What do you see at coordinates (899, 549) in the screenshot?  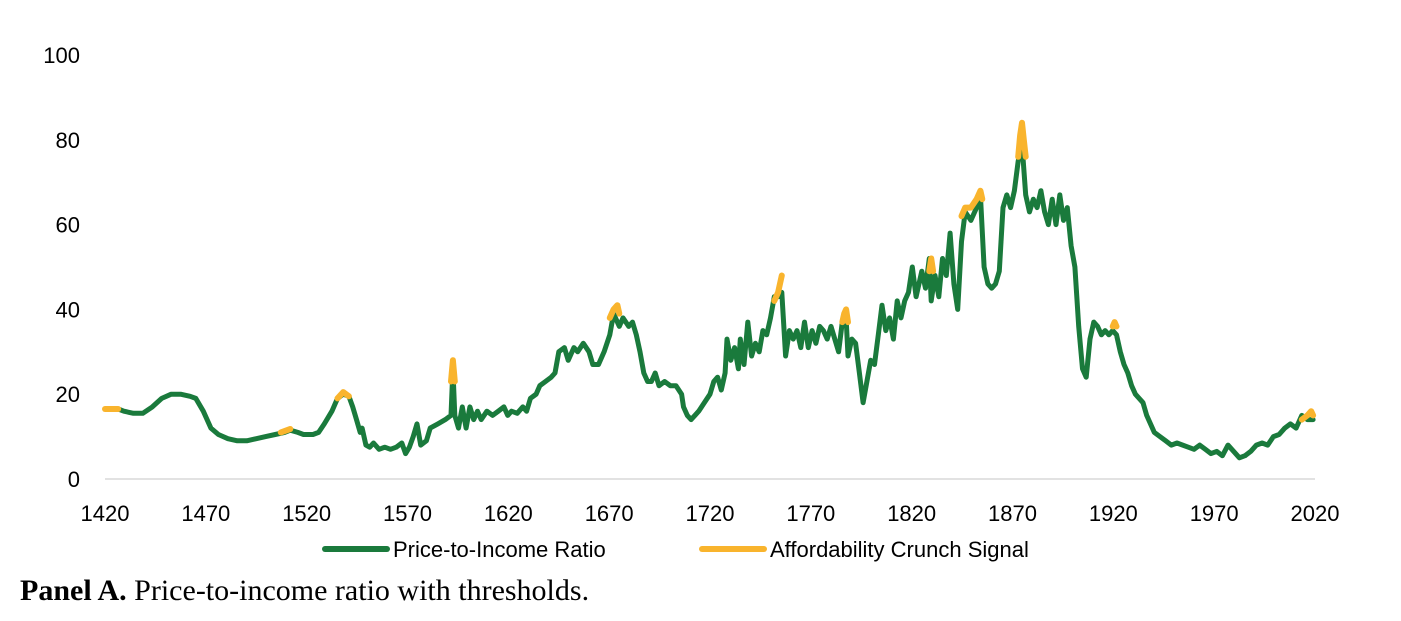 I see `legend-label-affordability-crunch: Affordability Crunch Signal` at bounding box center [899, 549].